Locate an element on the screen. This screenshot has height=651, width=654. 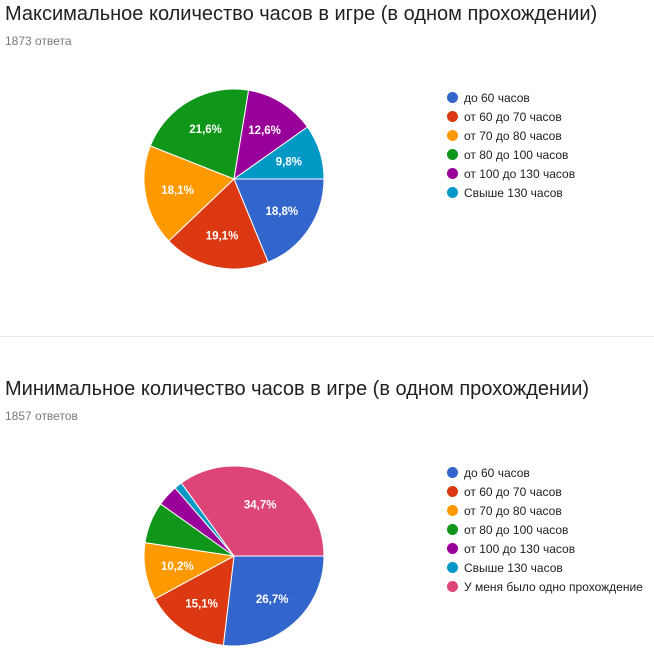
pie-chart-max: 18,8% 19,1% 18,1% 21,6% 12,6% 9,8% is located at coordinates (234, 179).